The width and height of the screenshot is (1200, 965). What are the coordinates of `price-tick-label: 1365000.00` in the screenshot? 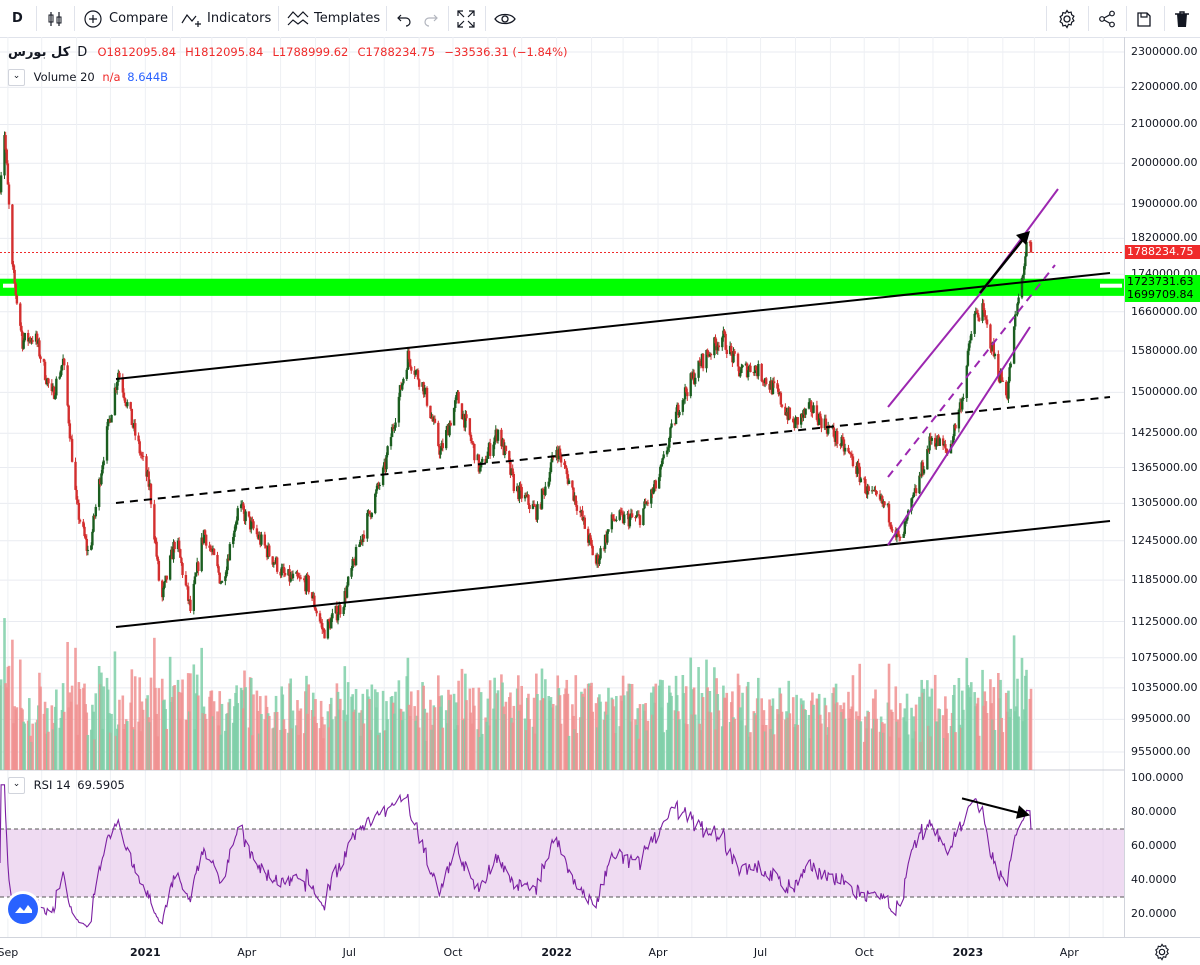 It's located at (1164, 467).